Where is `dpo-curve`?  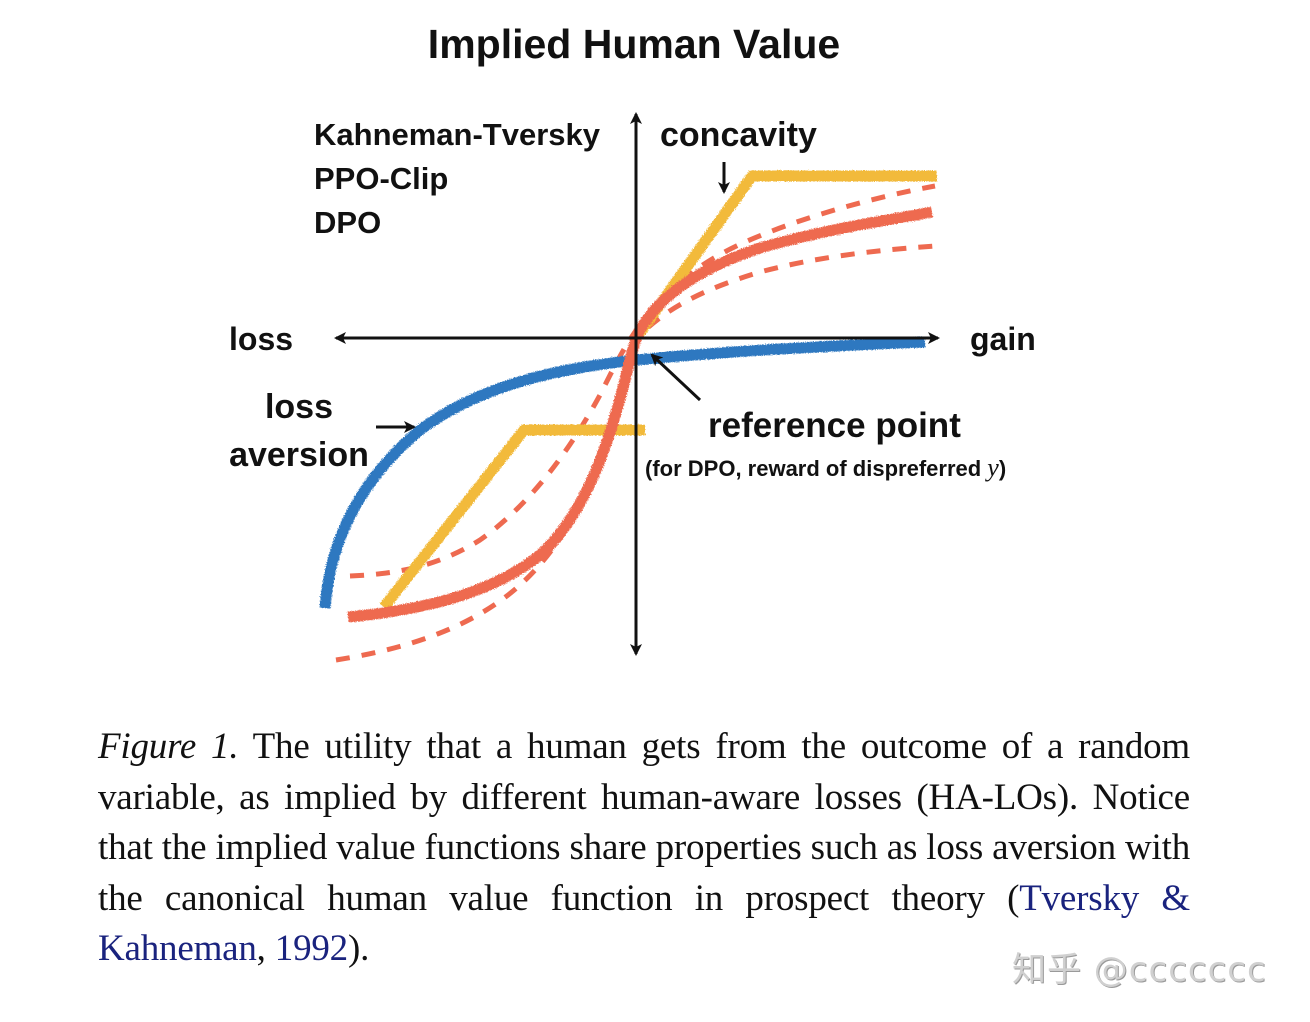 dpo-curve is located at coordinates (622, 472).